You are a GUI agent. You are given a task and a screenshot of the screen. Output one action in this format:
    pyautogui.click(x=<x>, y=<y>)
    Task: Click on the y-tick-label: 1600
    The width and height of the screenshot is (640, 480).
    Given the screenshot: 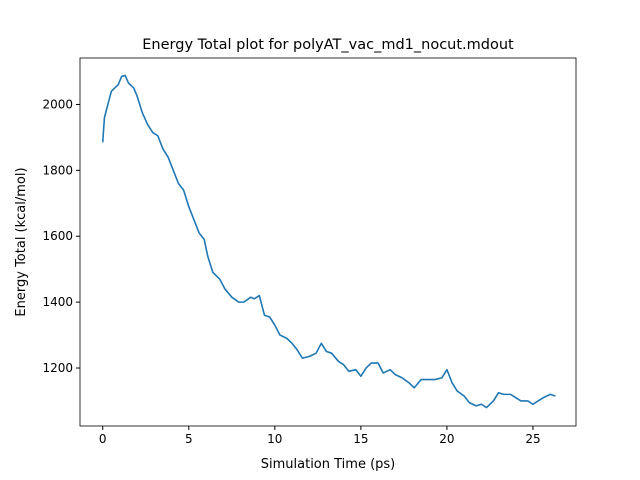 What is the action you would take?
    pyautogui.click(x=57, y=236)
    